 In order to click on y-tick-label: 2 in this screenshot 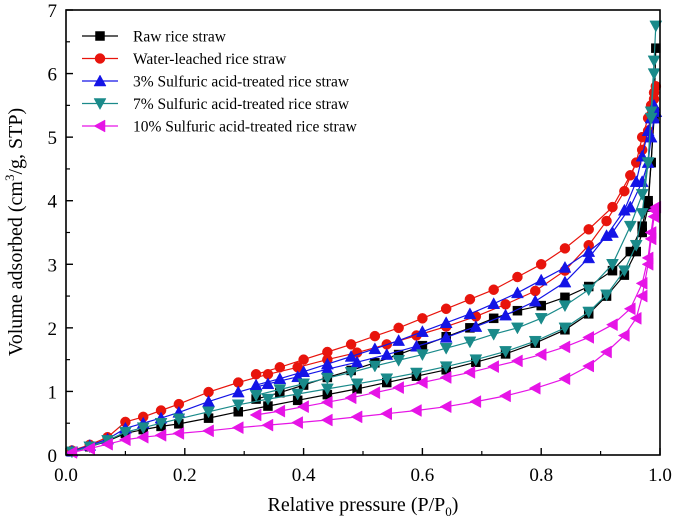, I will do `click(53, 329)`.